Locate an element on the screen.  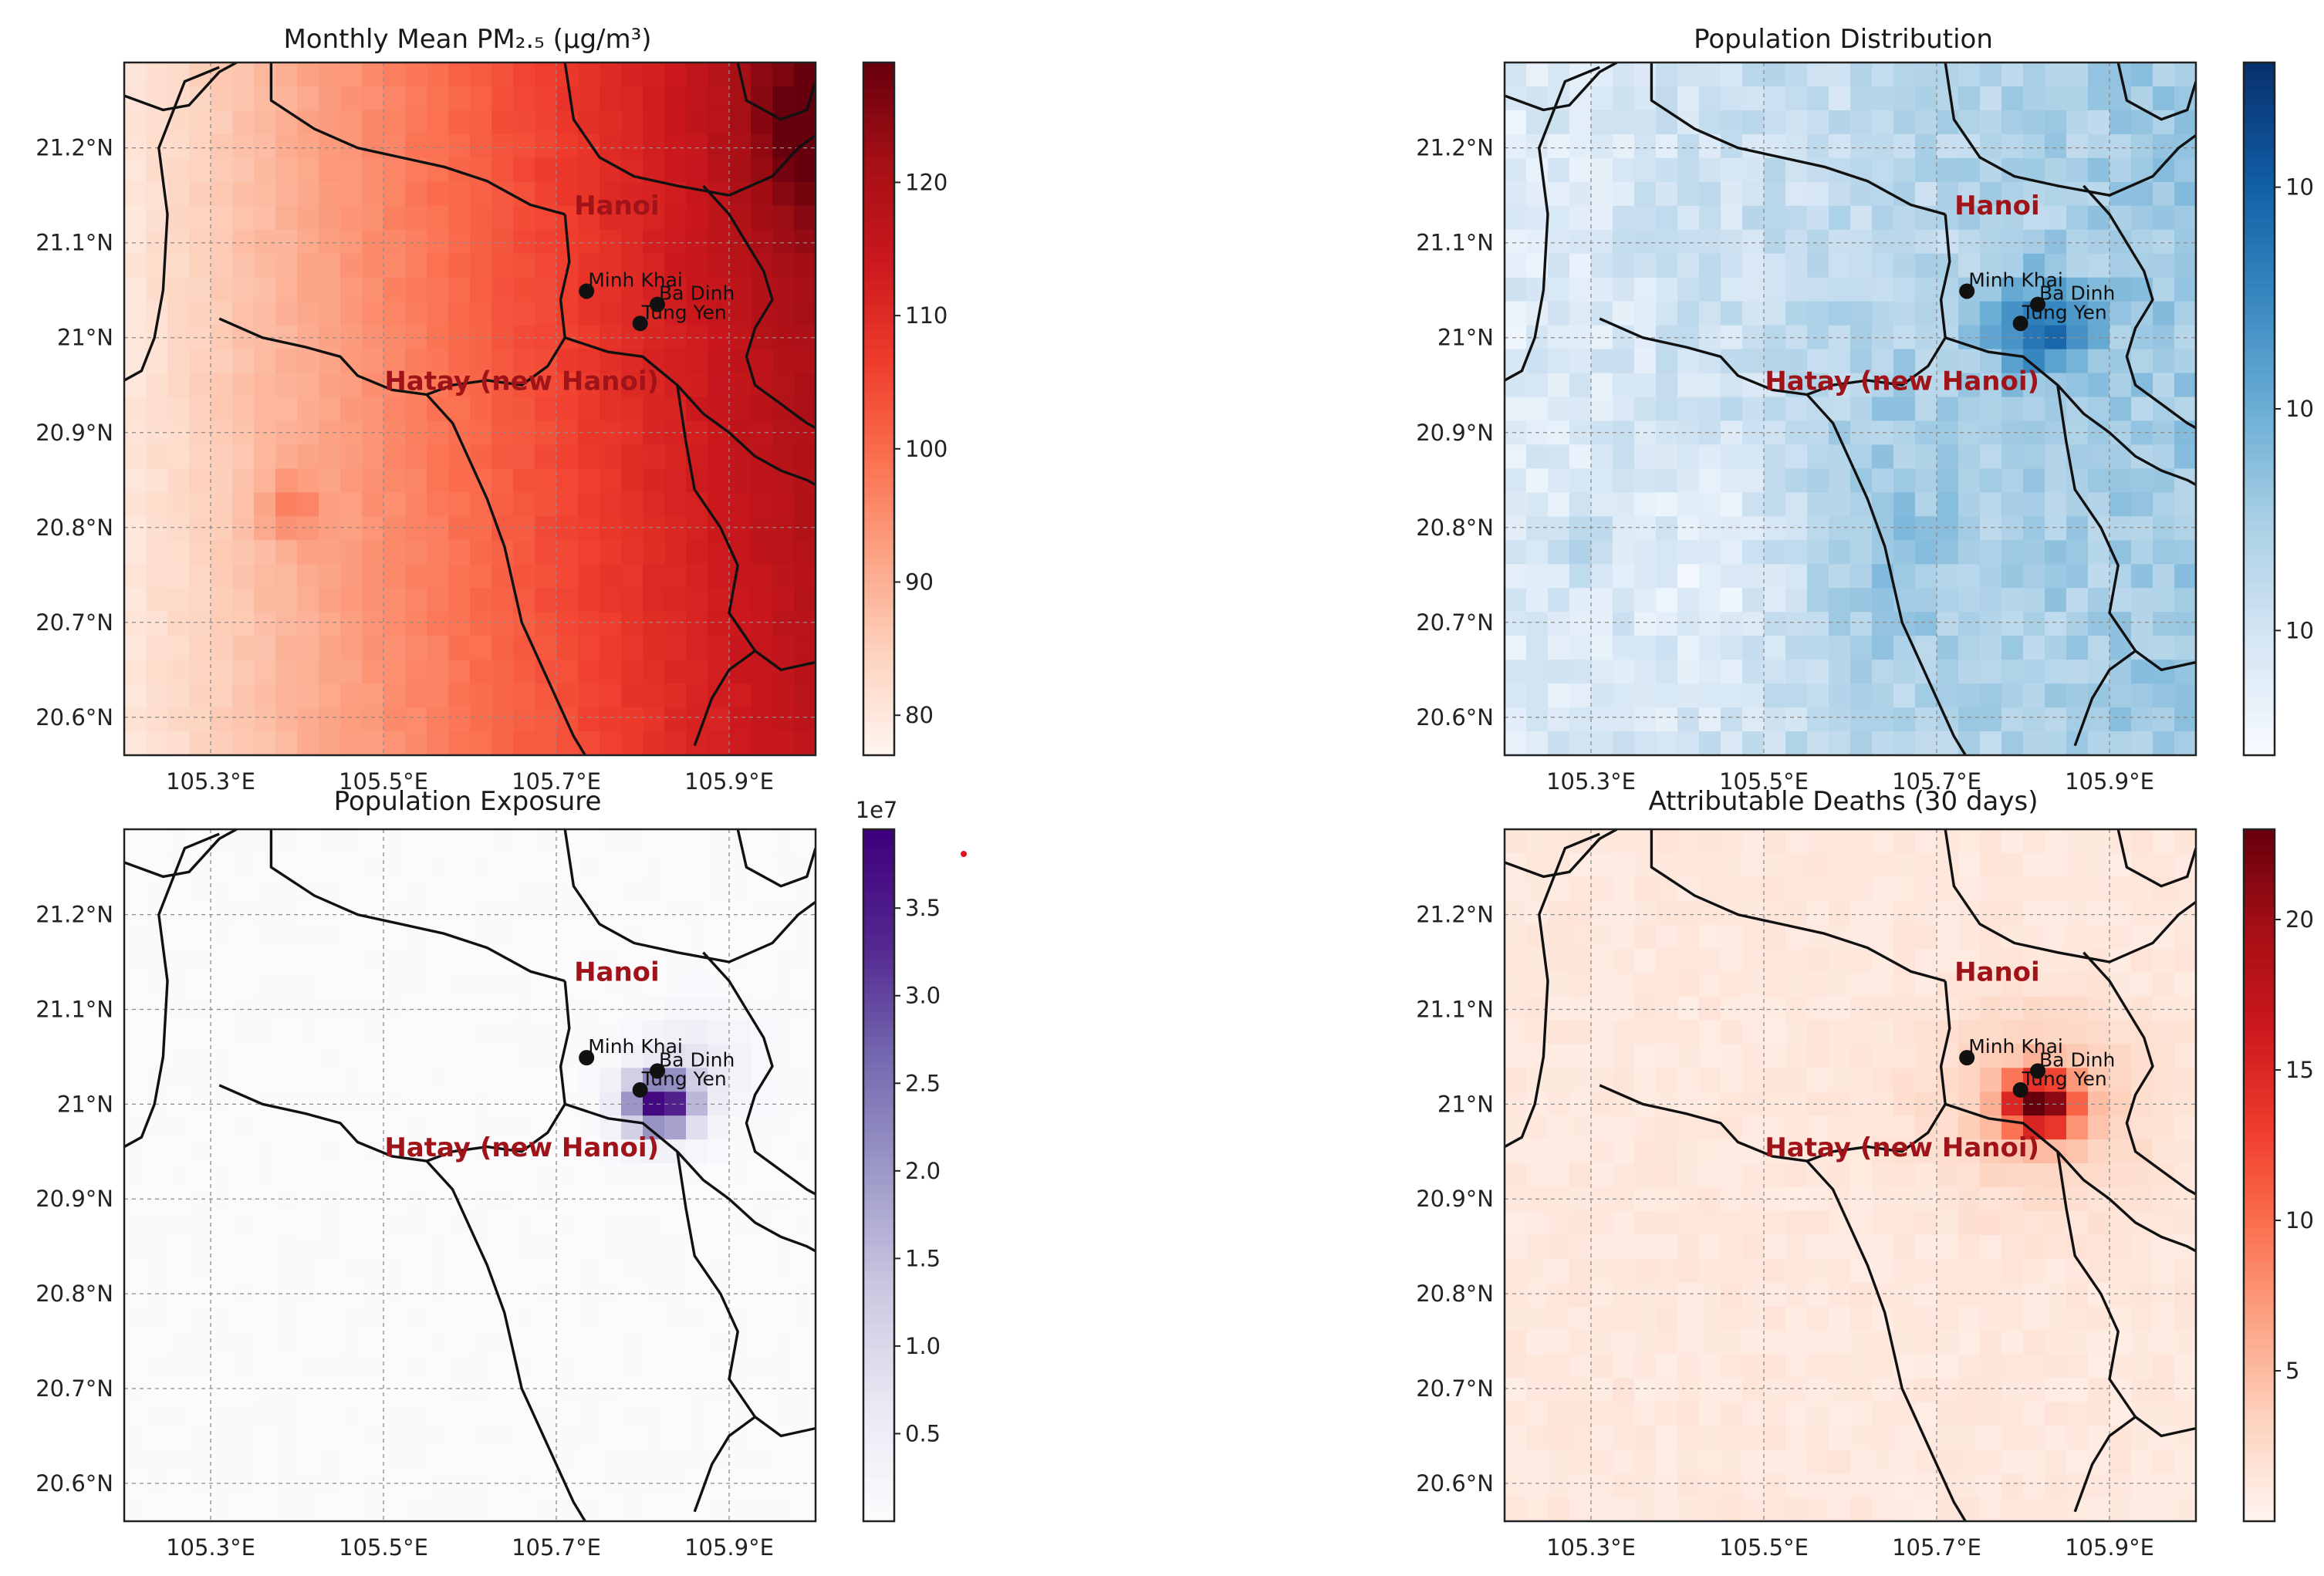
x-tick-label: 105.7°E is located at coordinates (1936, 1547).